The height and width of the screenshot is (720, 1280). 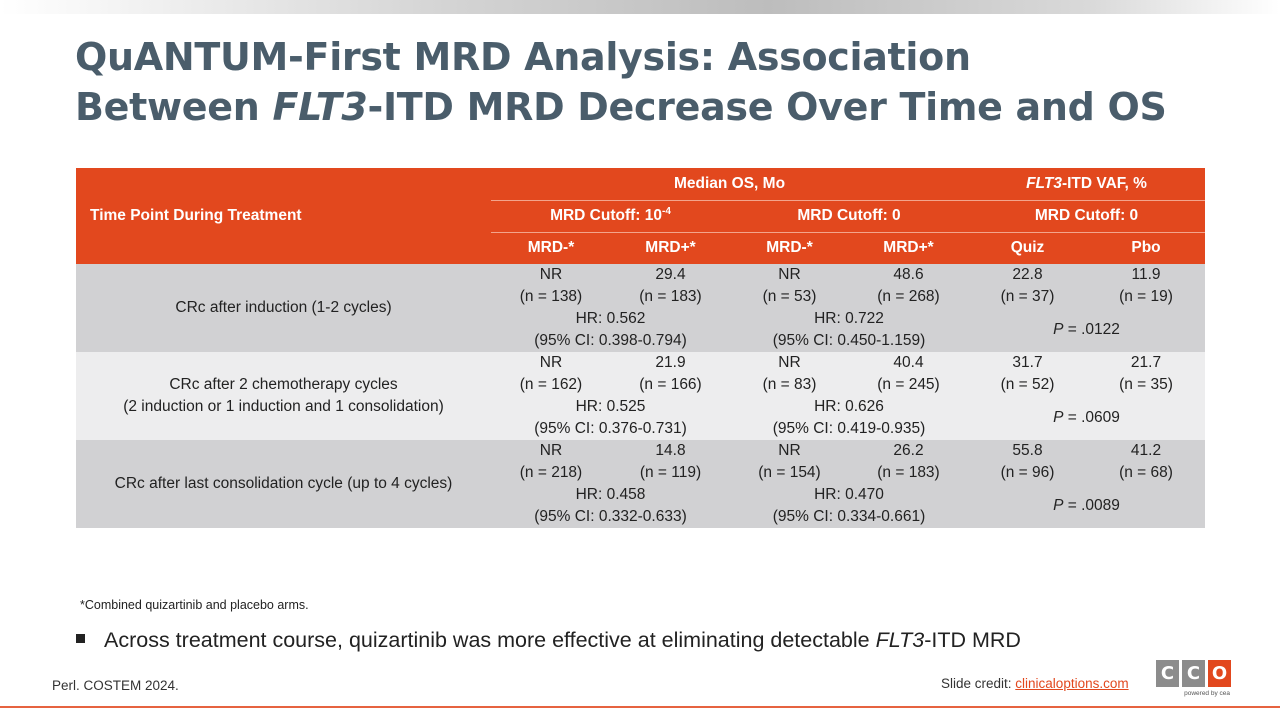 What do you see at coordinates (610, 418) in the screenshot?
I see `hr-cell: HR: 0.525 (95% CI: 0.376-0.731)` at bounding box center [610, 418].